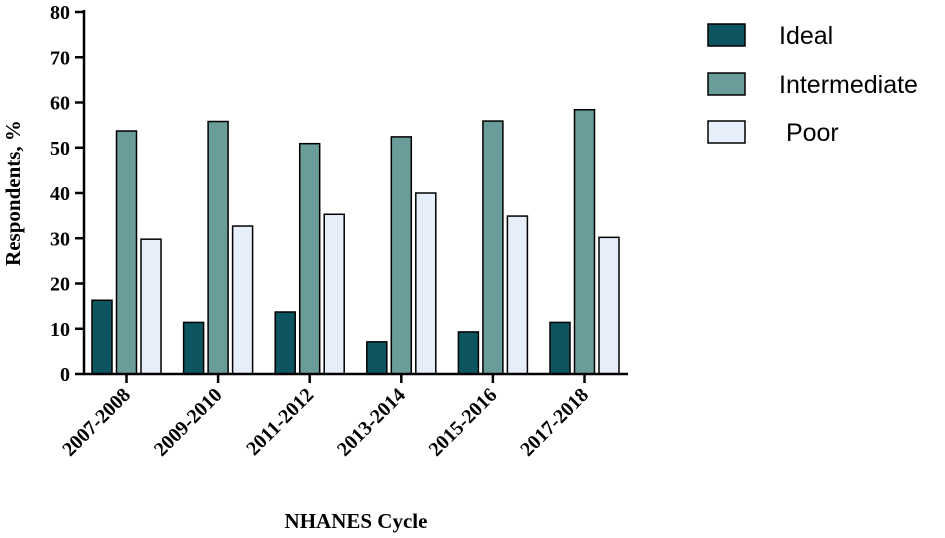 The width and height of the screenshot is (945, 538). I want to click on y-tick-label-70: 70, so click(60, 58).